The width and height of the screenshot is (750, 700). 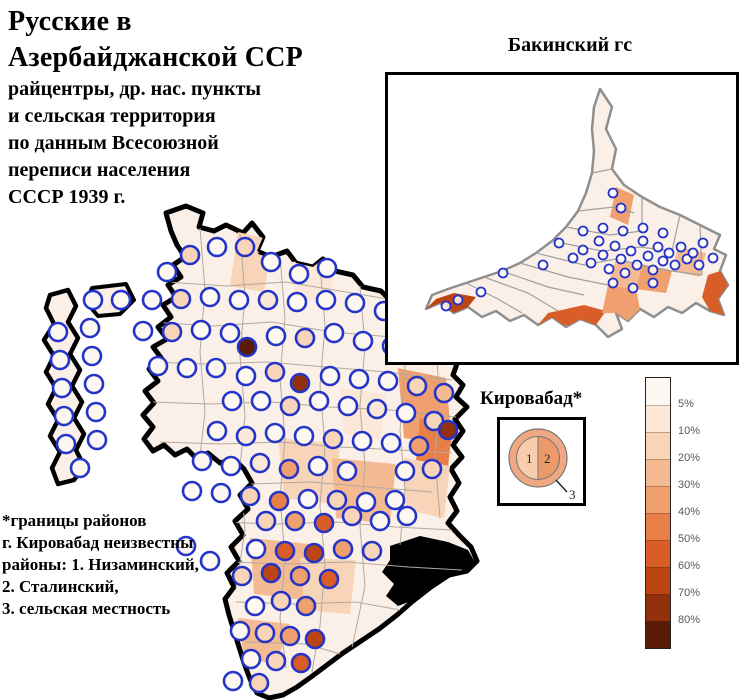 I want to click on legend-percent-label: 70%, so click(x=689, y=593).